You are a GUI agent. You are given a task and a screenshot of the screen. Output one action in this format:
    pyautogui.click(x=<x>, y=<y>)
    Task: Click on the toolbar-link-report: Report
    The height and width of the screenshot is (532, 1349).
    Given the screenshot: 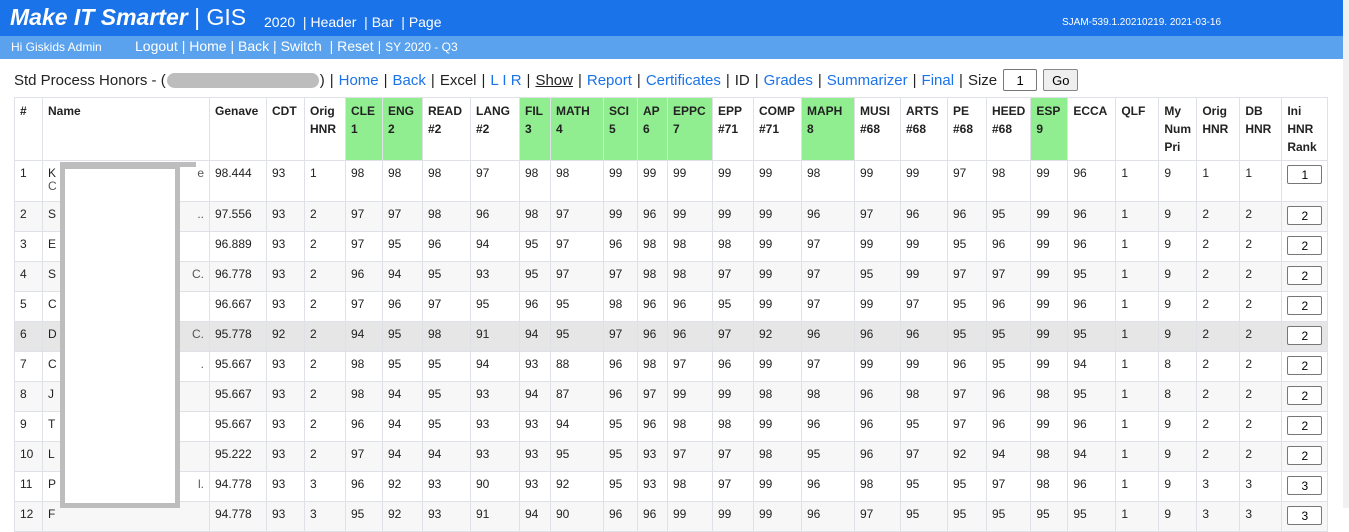 What is the action you would take?
    pyautogui.click(x=609, y=80)
    